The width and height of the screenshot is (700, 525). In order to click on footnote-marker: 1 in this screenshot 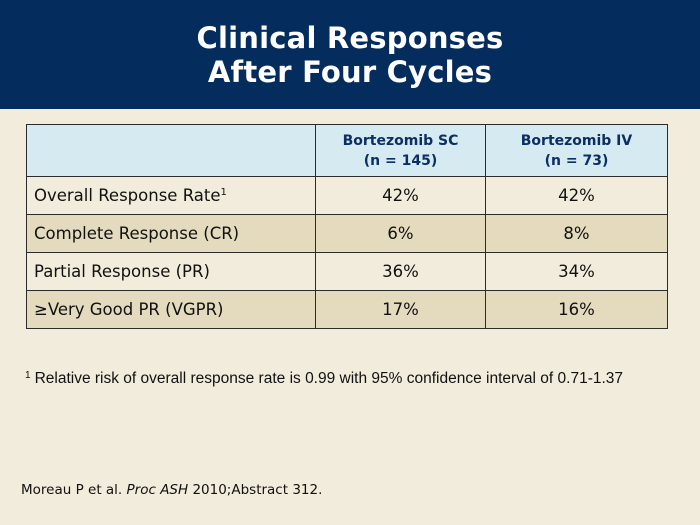, I will do `click(28, 375)`.